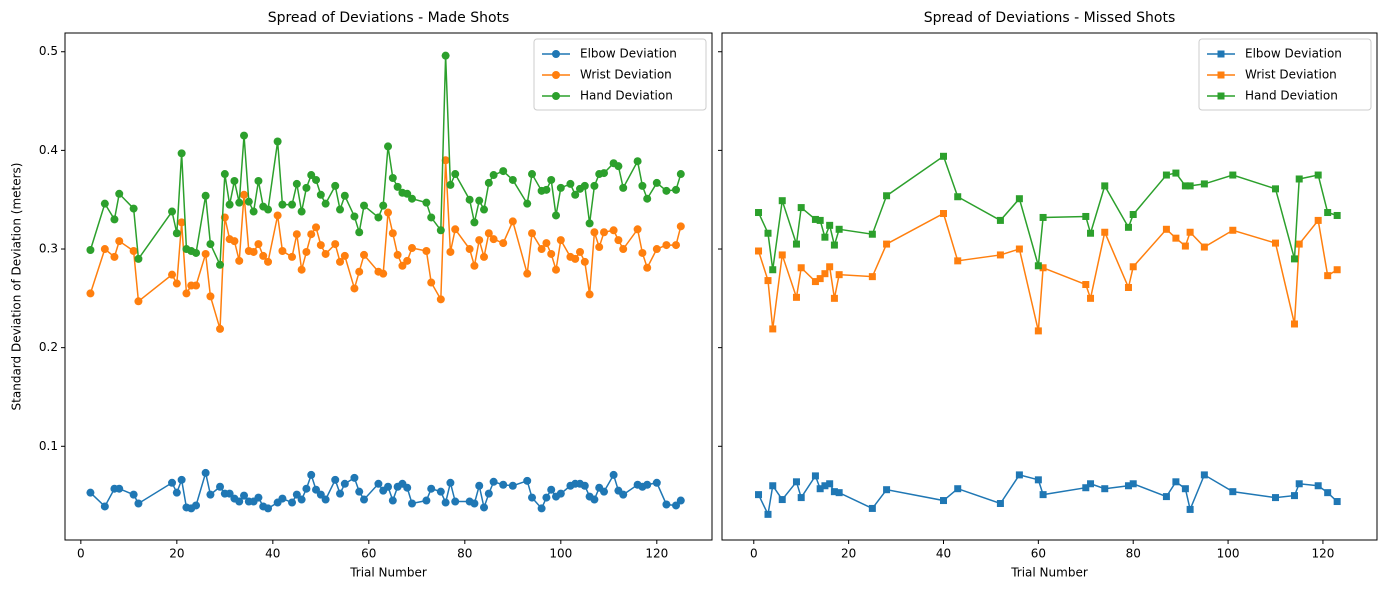 The height and width of the screenshot is (590, 1389). What do you see at coordinates (48, 150) in the screenshot?
I see `y-tick-label: 0.4` at bounding box center [48, 150].